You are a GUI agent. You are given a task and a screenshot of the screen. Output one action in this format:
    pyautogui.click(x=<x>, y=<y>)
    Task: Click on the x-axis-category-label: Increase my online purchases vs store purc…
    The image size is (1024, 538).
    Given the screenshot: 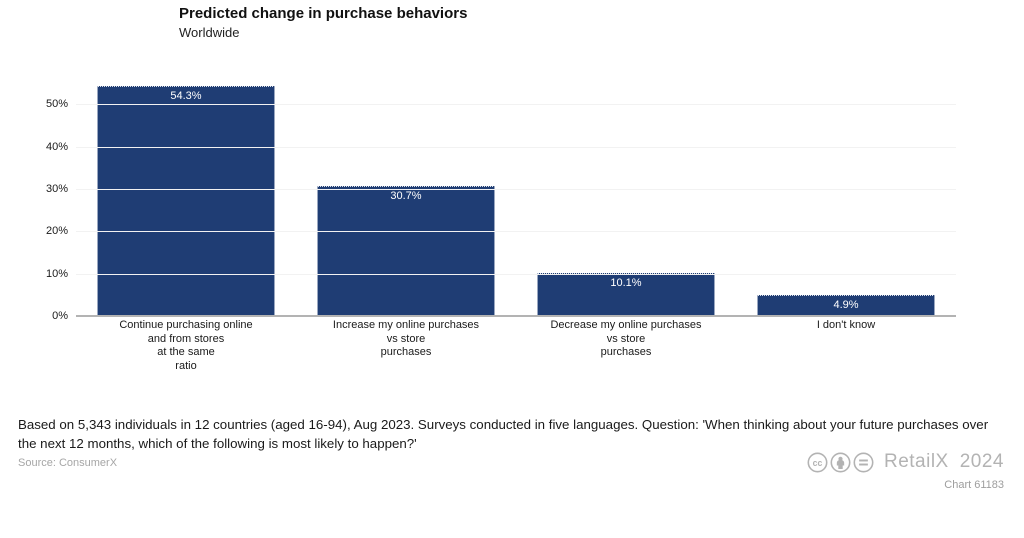 What is the action you would take?
    pyautogui.click(x=406, y=338)
    